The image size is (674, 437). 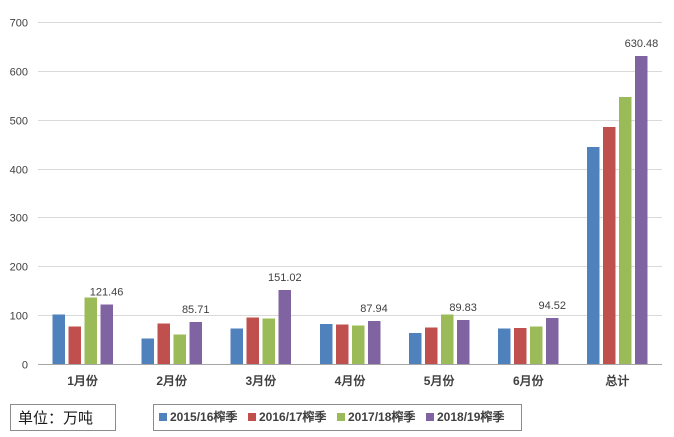 I want to click on y-tick-label: 300, so click(x=19, y=219).